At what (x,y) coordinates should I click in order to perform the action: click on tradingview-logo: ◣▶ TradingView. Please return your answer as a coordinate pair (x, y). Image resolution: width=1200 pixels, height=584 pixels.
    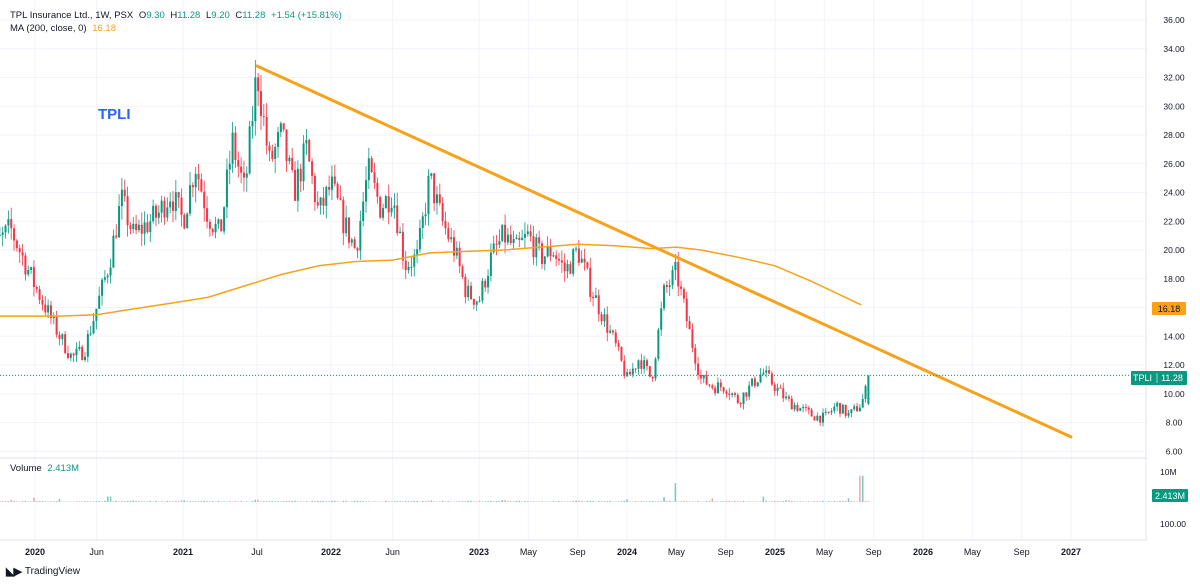
    Looking at the image, I should click on (43, 571).